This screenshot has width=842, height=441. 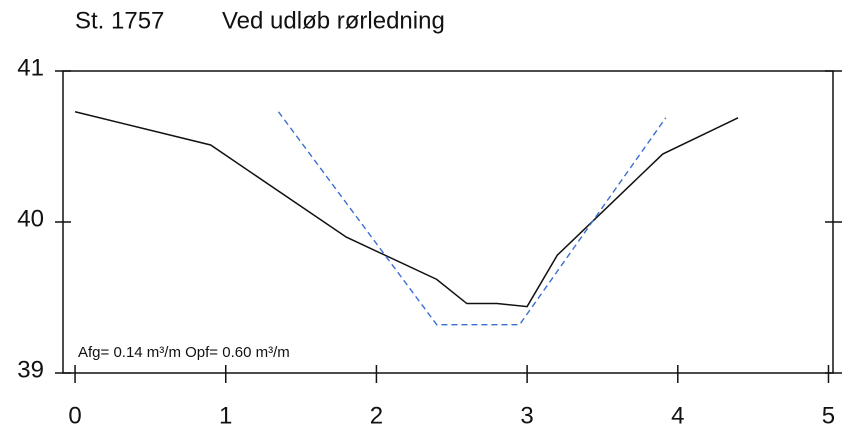 I want to click on x-tick-label: 4, so click(x=677, y=415).